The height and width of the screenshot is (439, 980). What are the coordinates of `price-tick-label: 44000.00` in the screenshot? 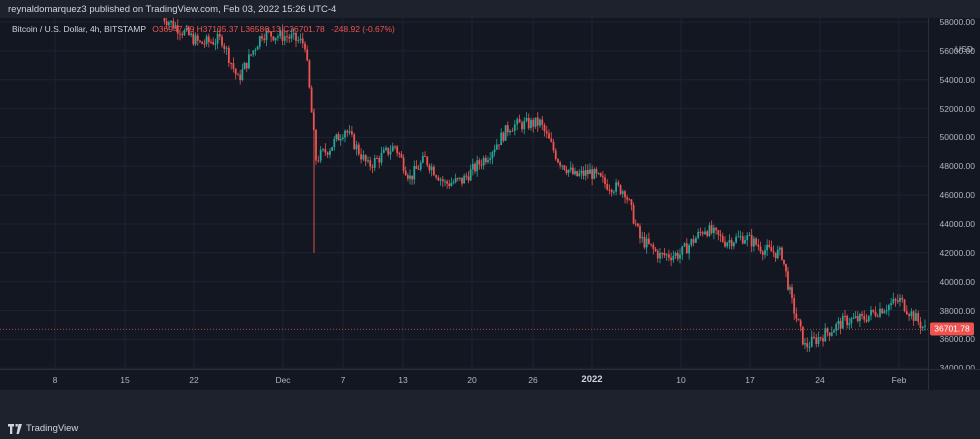 It's located at (957, 223).